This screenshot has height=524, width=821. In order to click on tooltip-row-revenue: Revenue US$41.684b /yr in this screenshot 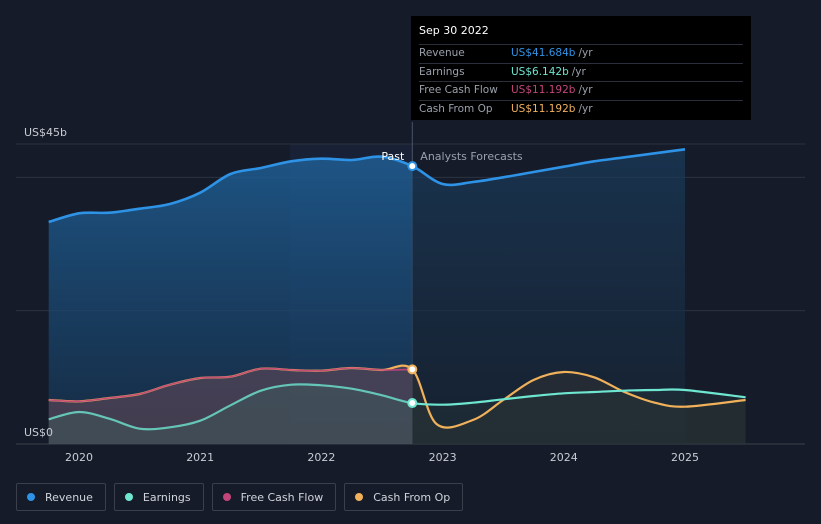, I will do `click(581, 53)`.